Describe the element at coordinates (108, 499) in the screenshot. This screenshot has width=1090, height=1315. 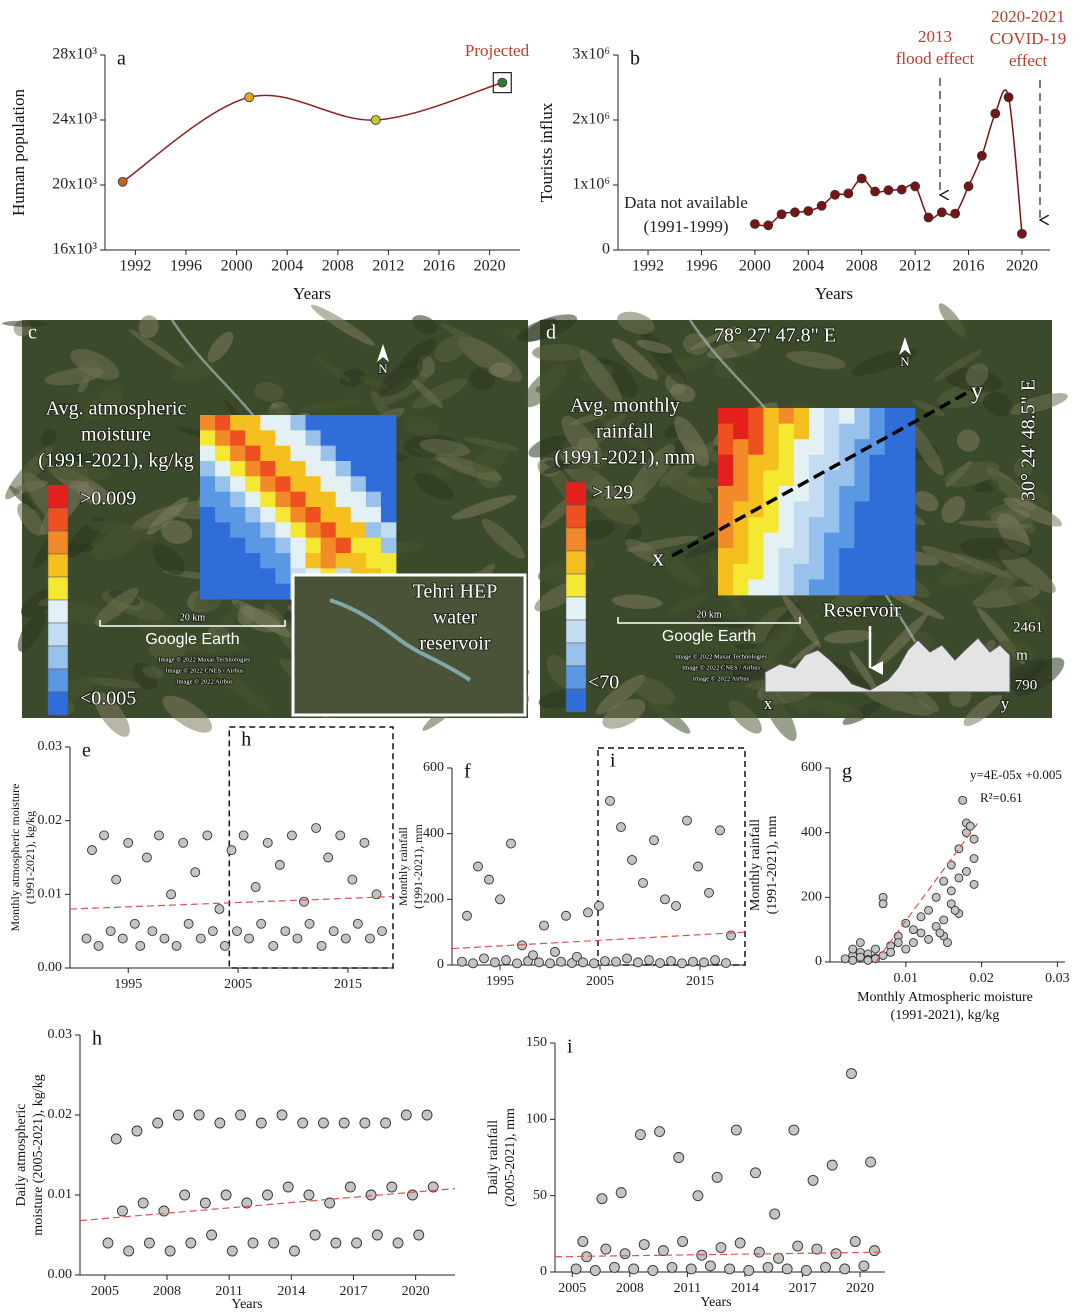
I see `map-label: >0.009` at that location.